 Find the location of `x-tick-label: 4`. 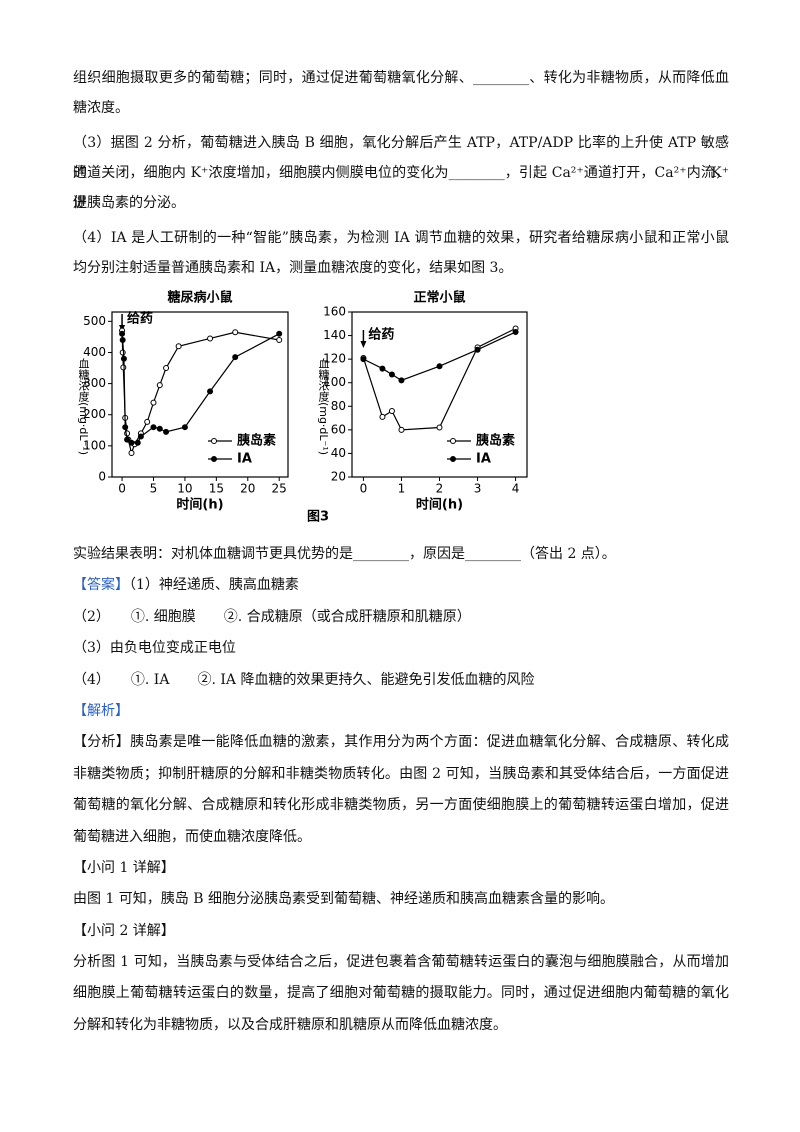

x-tick-label: 4 is located at coordinates (516, 489).